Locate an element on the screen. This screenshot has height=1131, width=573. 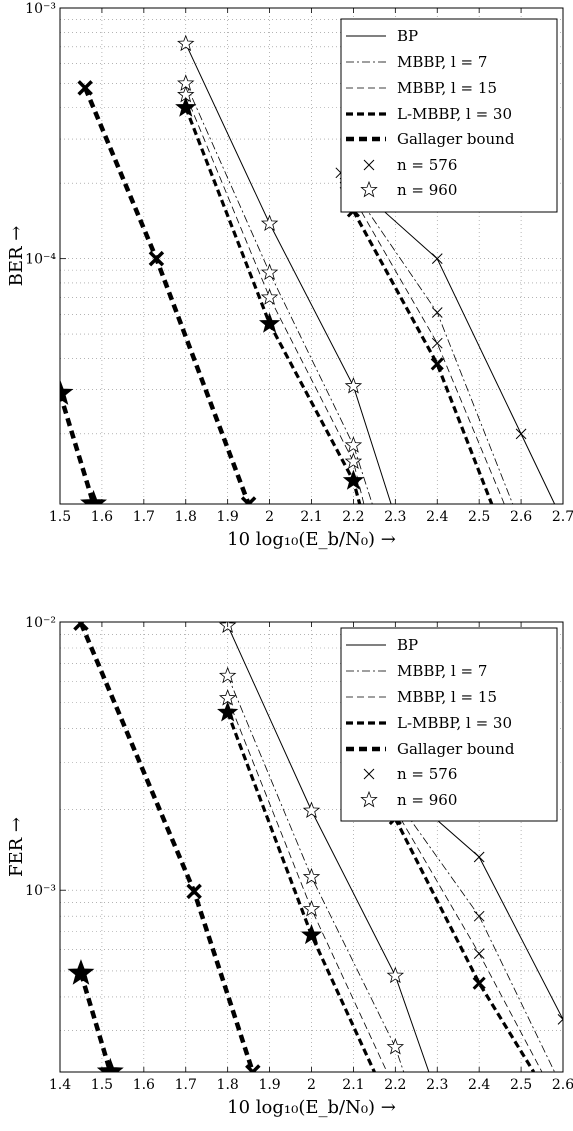
x-tick-label: 2.7 is located at coordinates (562, 517).